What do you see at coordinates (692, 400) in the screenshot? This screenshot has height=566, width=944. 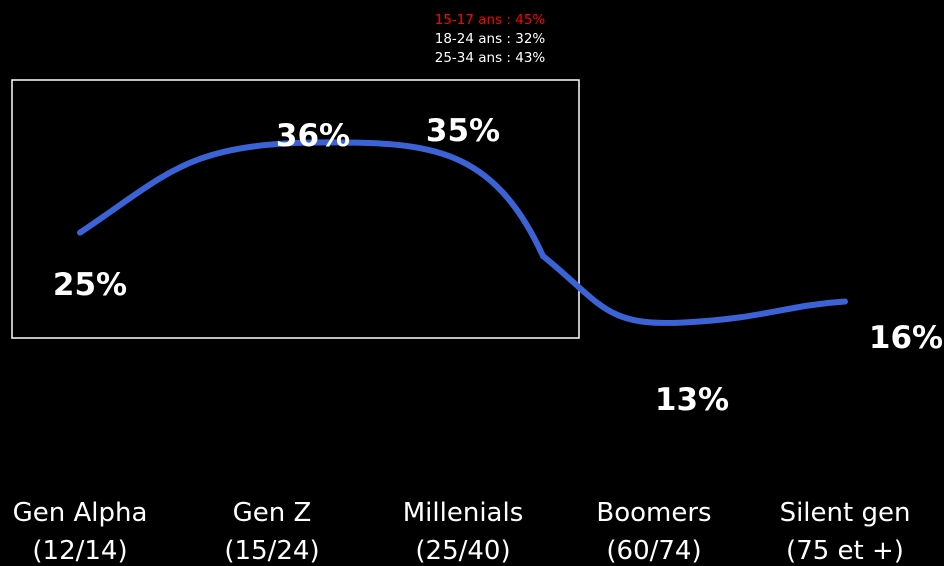 I see `data-label: 13%` at bounding box center [692, 400].